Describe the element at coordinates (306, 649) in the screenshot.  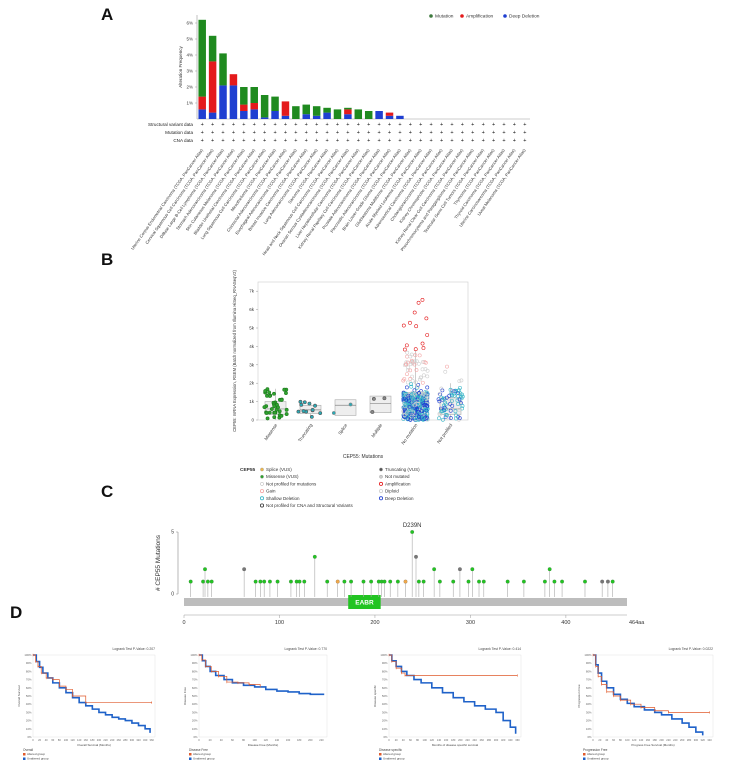
I see `plot-title: Logrank Test P-Value: 0.770` at that location.